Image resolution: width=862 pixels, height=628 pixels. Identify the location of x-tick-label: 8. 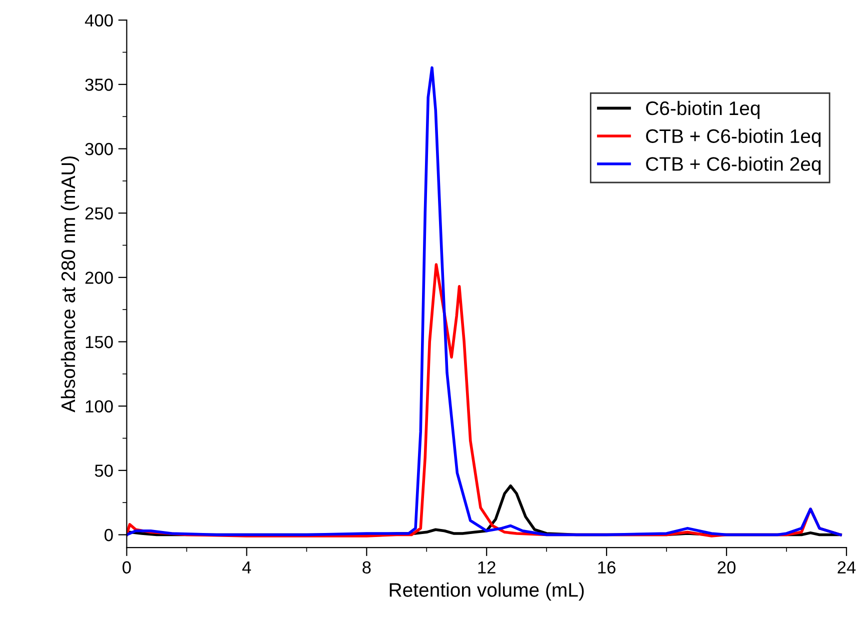
(366, 567).